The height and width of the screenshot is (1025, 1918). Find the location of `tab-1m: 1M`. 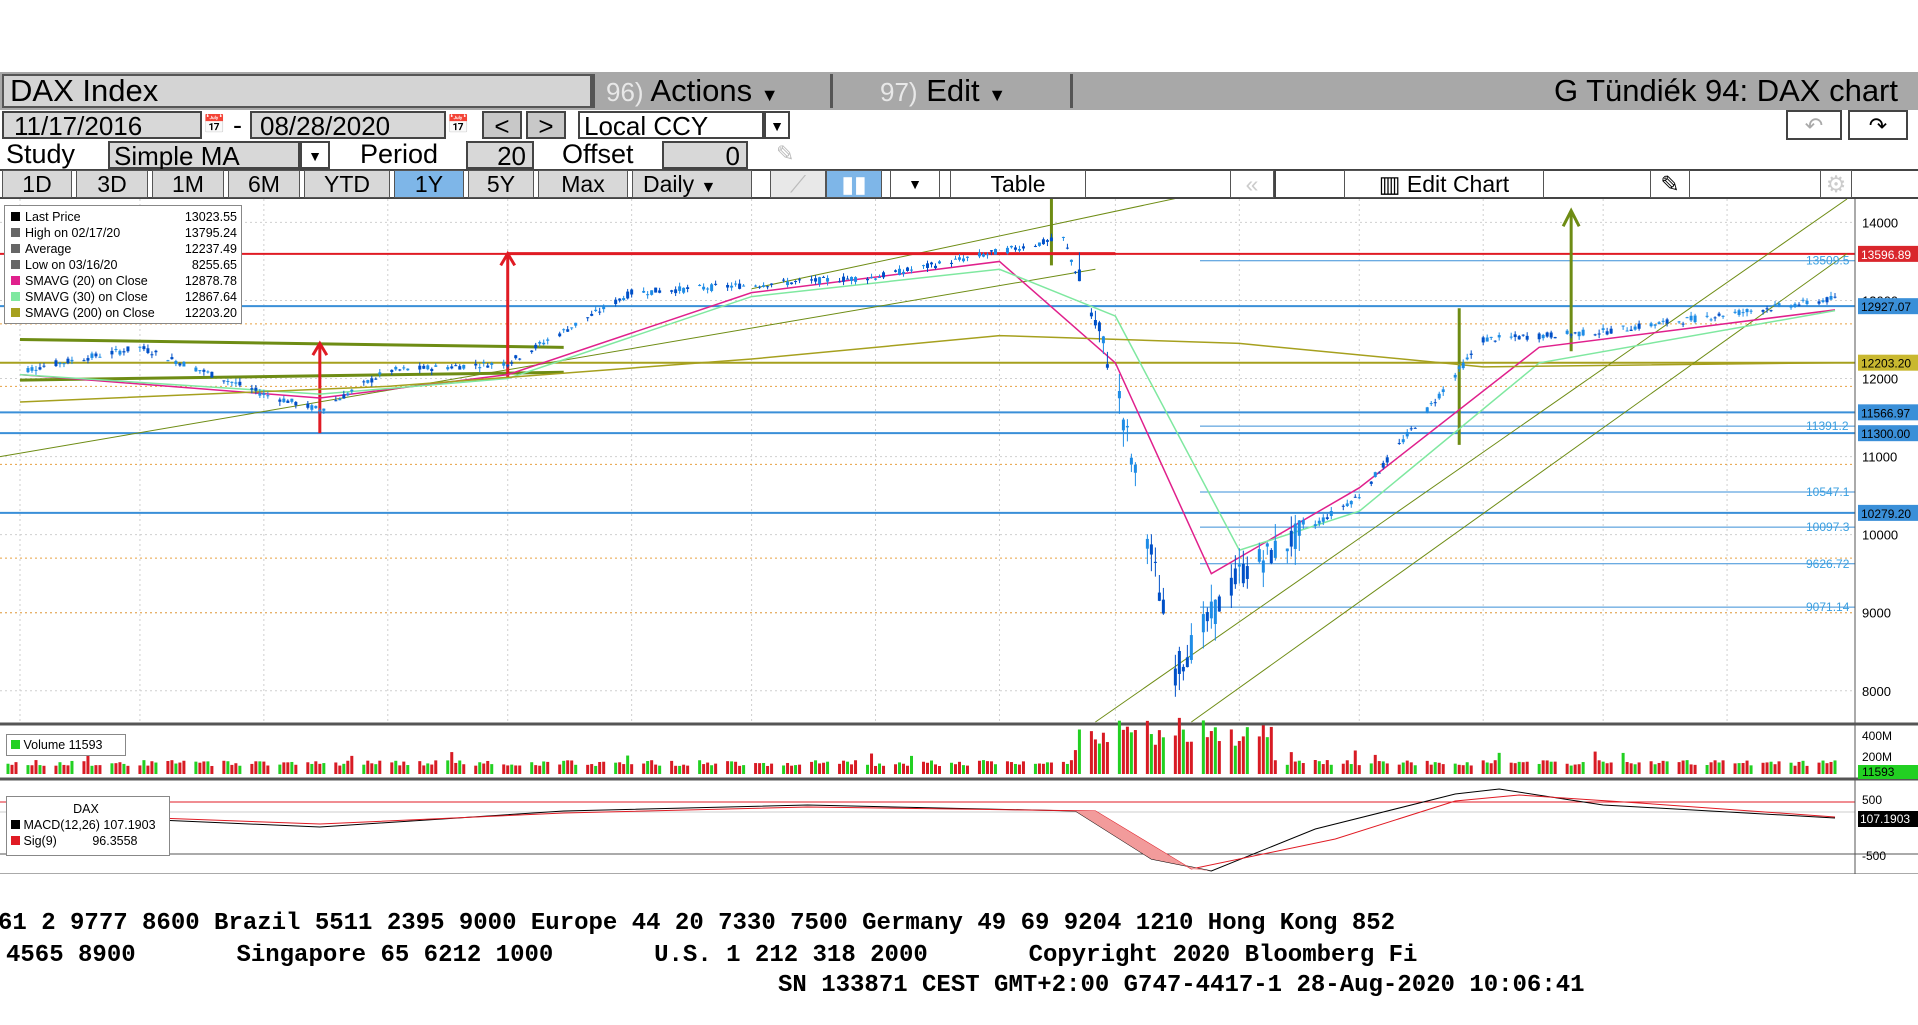

tab-1m: 1M is located at coordinates (188, 184).